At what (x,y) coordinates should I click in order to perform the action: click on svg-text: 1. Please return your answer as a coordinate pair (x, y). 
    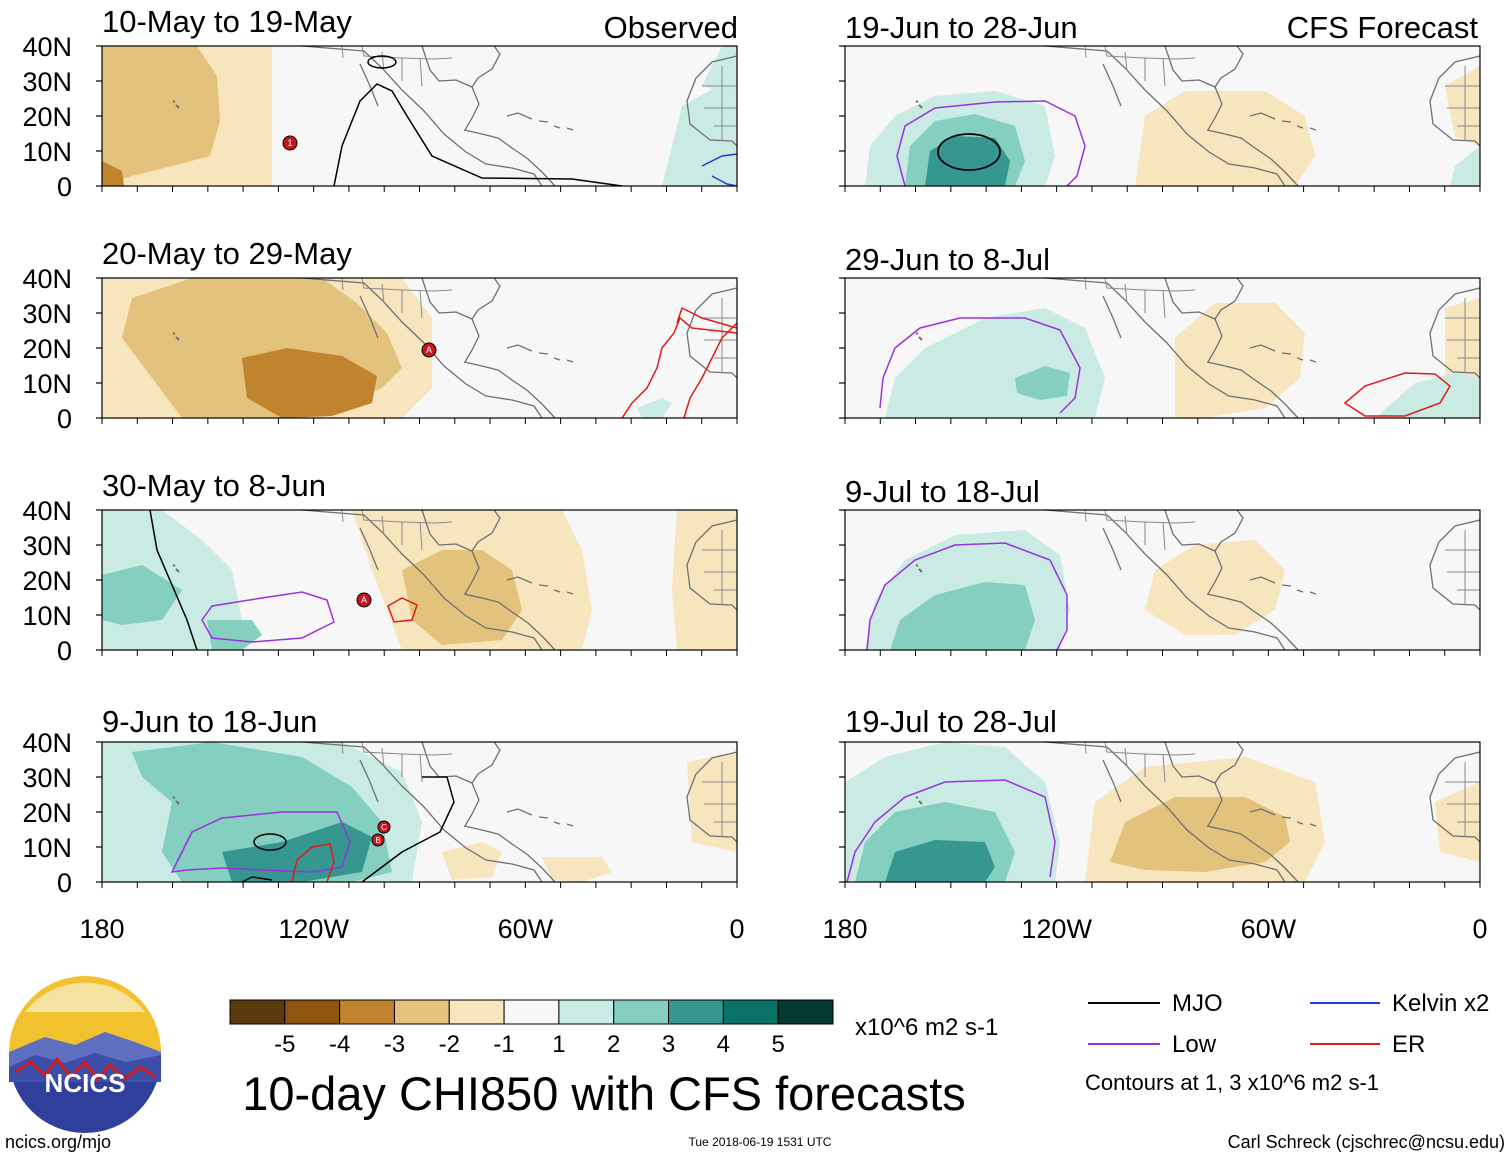
    Looking at the image, I should click on (289, 143).